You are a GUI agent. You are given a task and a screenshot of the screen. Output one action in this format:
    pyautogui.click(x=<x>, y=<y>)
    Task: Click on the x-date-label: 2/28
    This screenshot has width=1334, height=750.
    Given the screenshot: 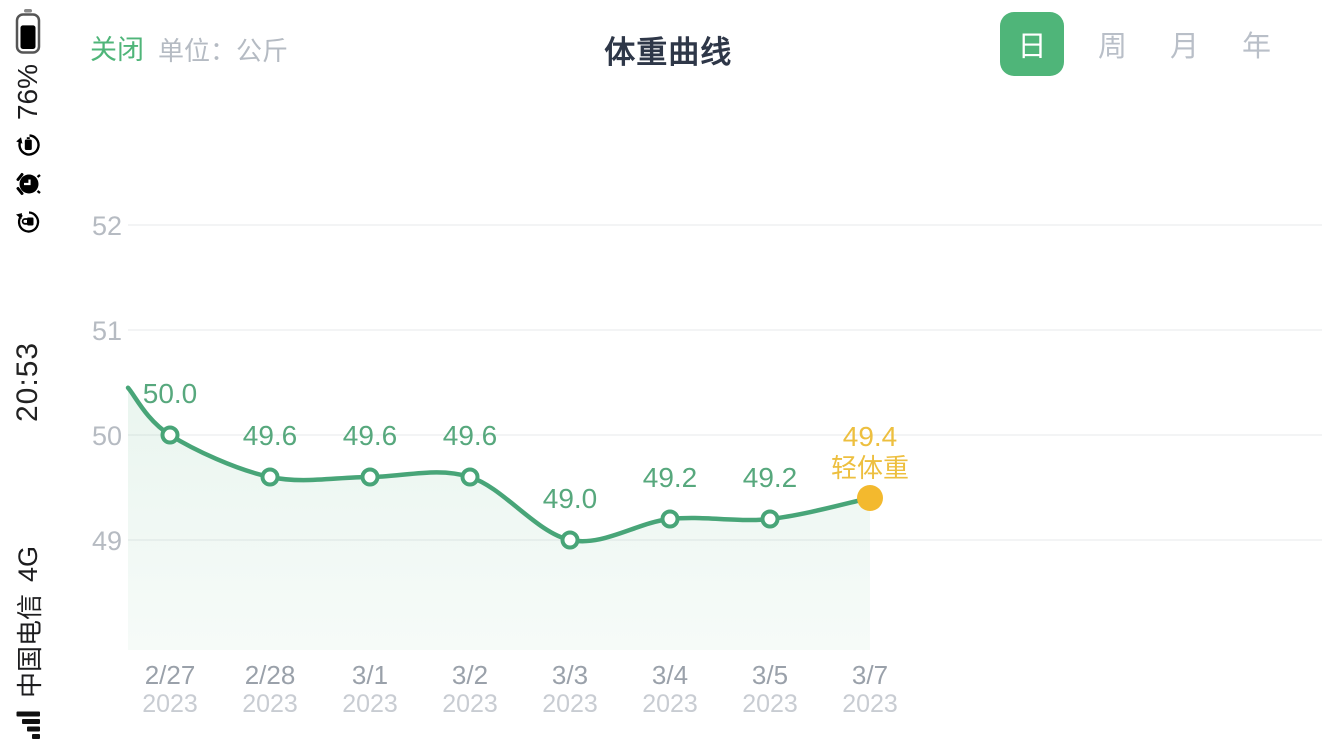 What is the action you would take?
    pyautogui.click(x=270, y=675)
    